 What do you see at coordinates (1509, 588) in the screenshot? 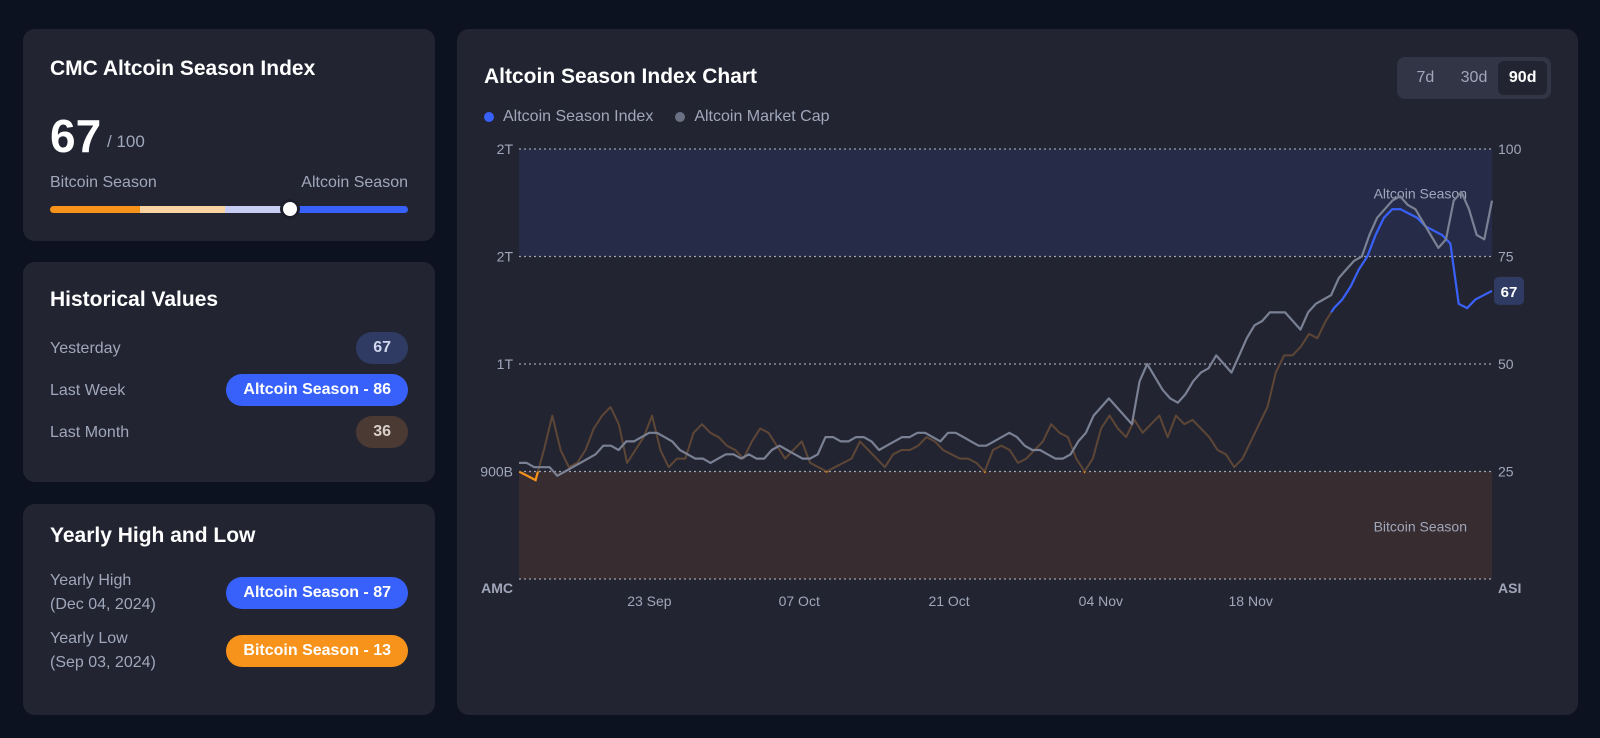
I see `right-axis-title: ASI` at bounding box center [1509, 588].